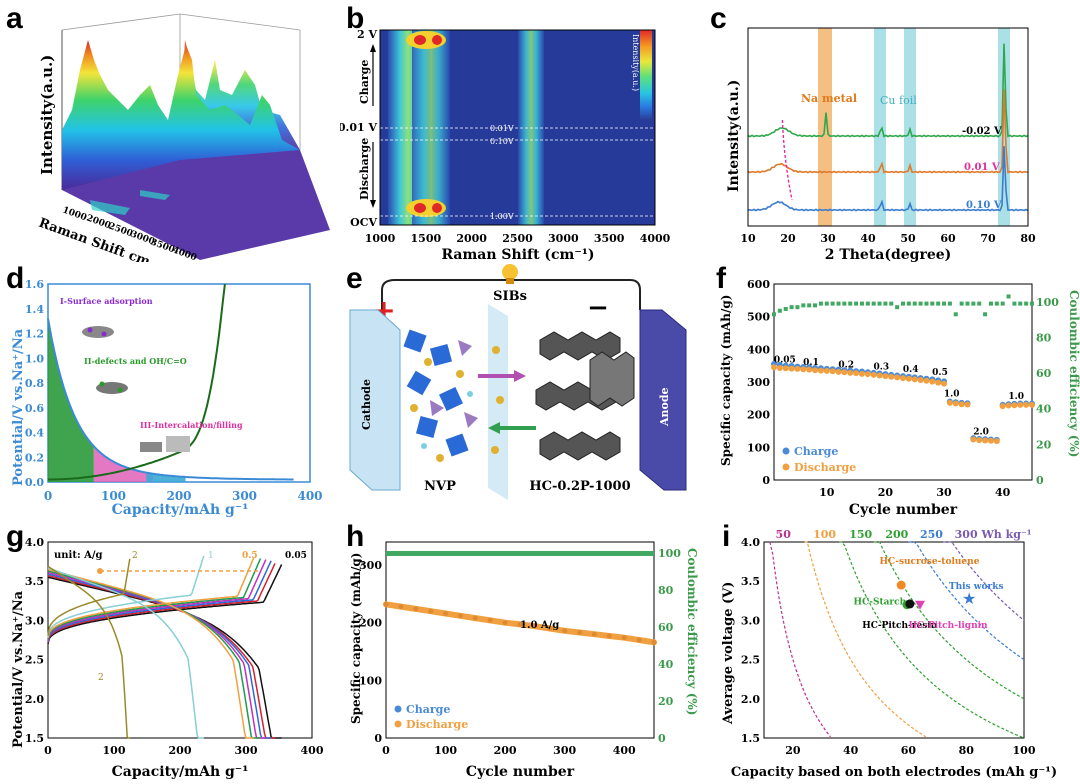 This screenshot has width=1080, height=784. What do you see at coordinates (34, 383) in the screenshot?
I see `axis-d-yticks: 0.0 0.2 0.4 0.6 0.8 1.0 1.2 1.4 1.6` at bounding box center [34, 383].